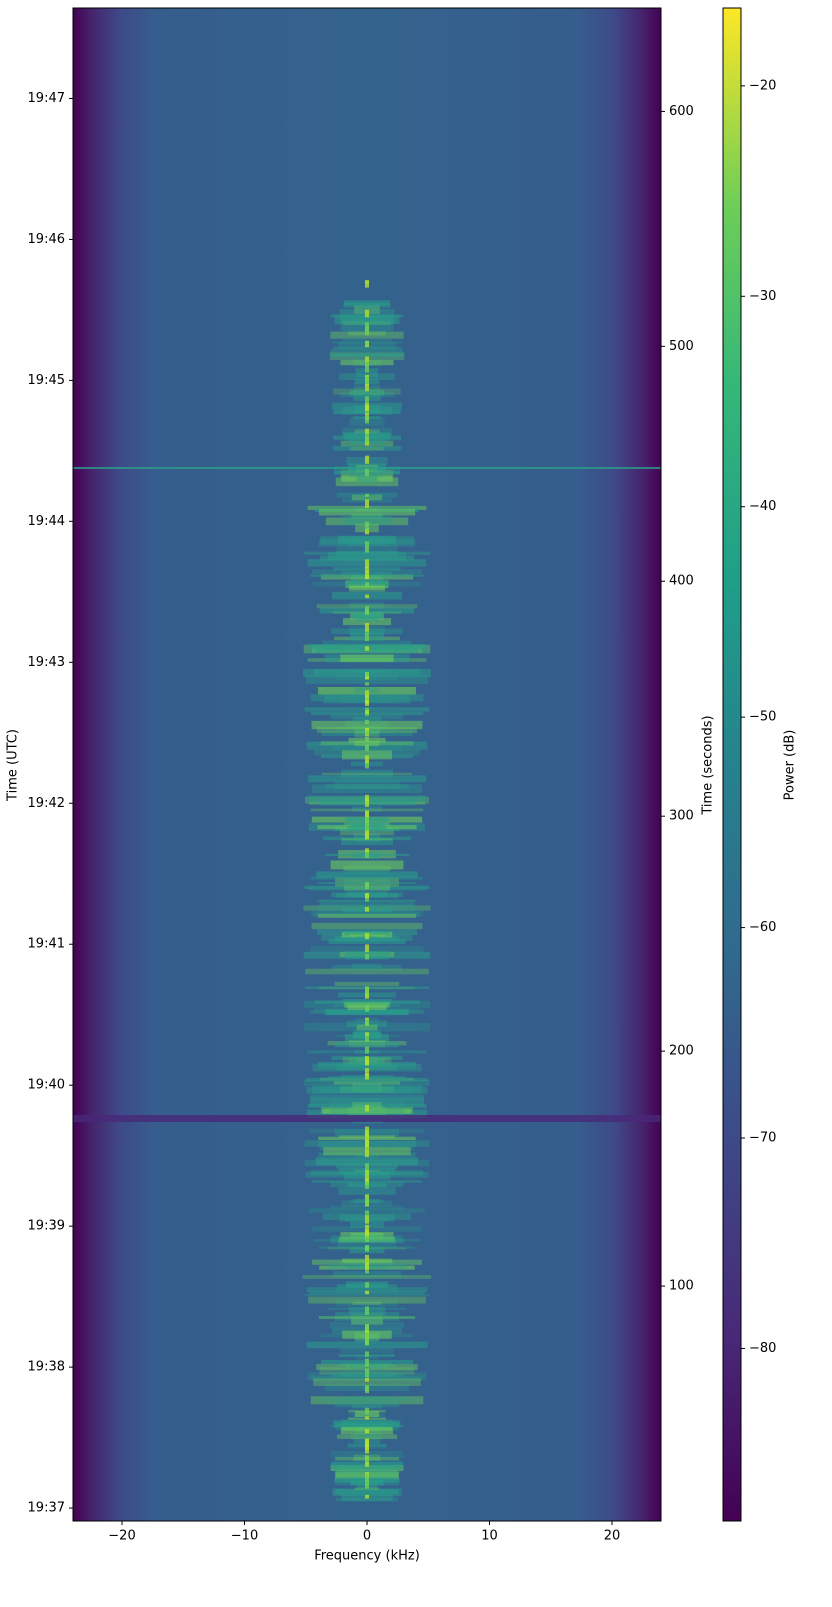 This screenshot has height=1607, width=832. What do you see at coordinates (13, 765) in the screenshot?
I see `y-axis-label: Time (UTC)` at bounding box center [13, 765].